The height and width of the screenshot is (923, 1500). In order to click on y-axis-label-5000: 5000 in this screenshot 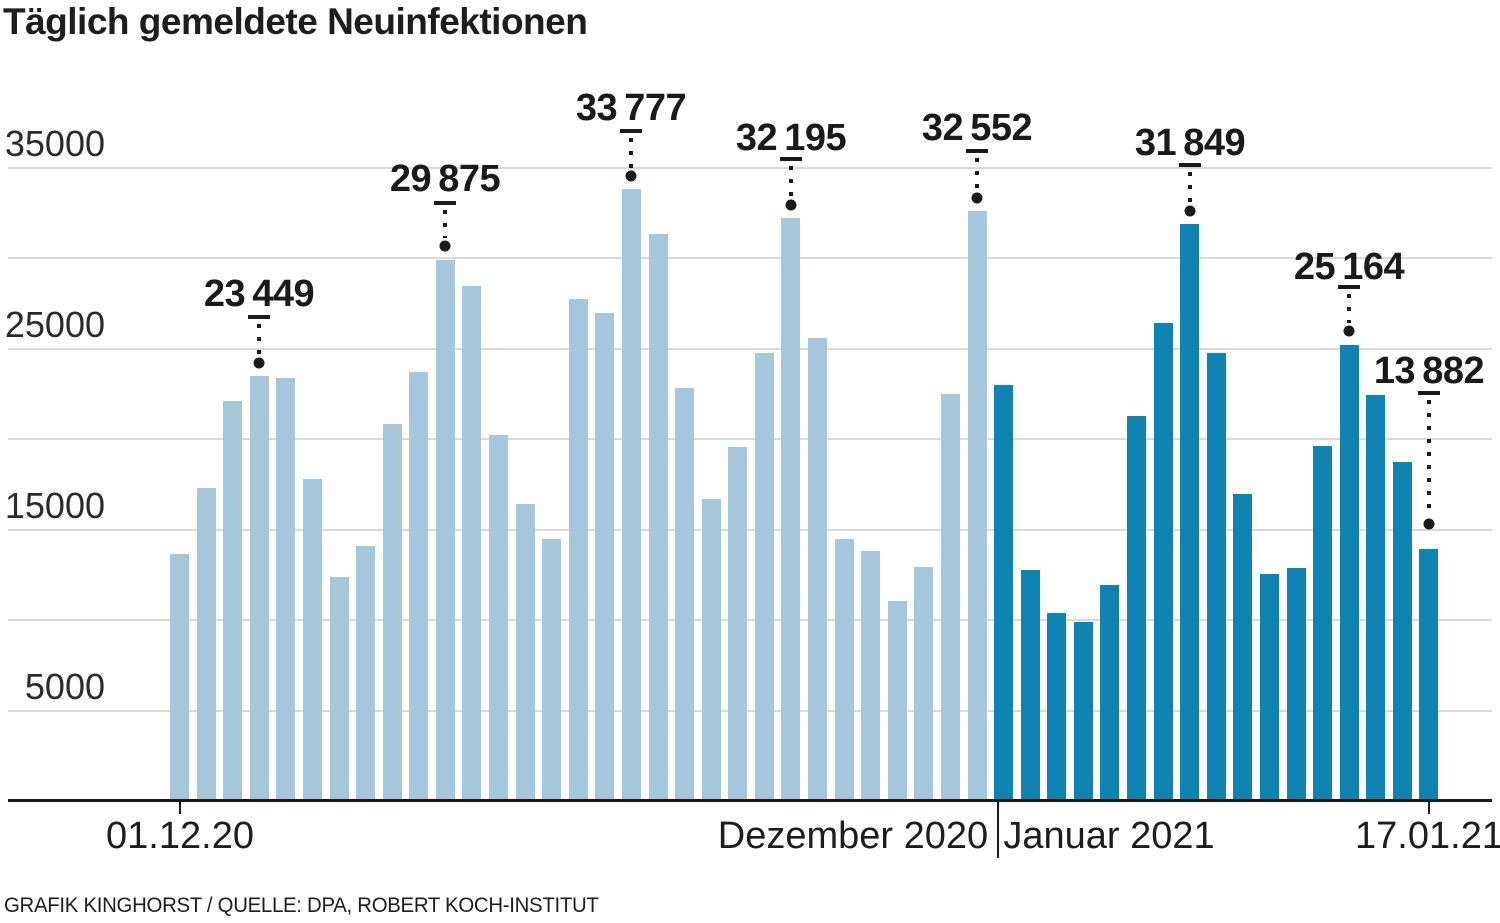, I will do `click(64, 686)`.